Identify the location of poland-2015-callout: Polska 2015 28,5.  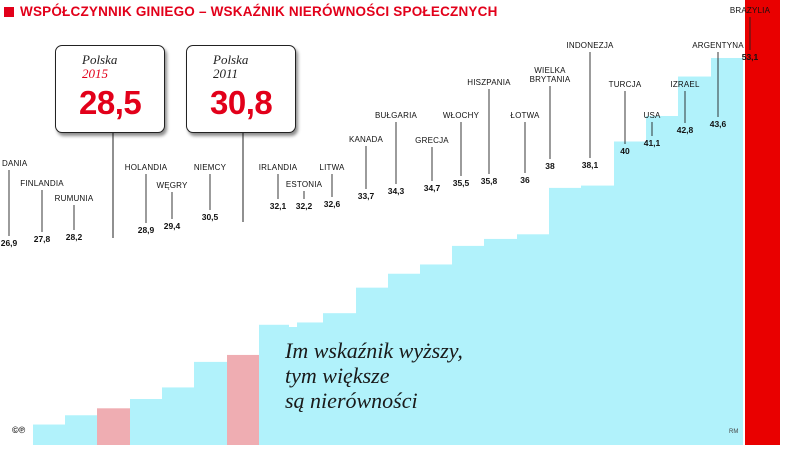
(110, 89).